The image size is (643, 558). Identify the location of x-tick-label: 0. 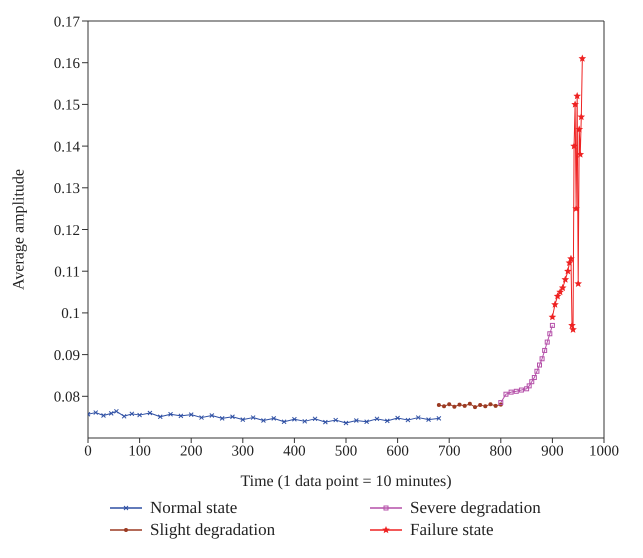
(88, 452).